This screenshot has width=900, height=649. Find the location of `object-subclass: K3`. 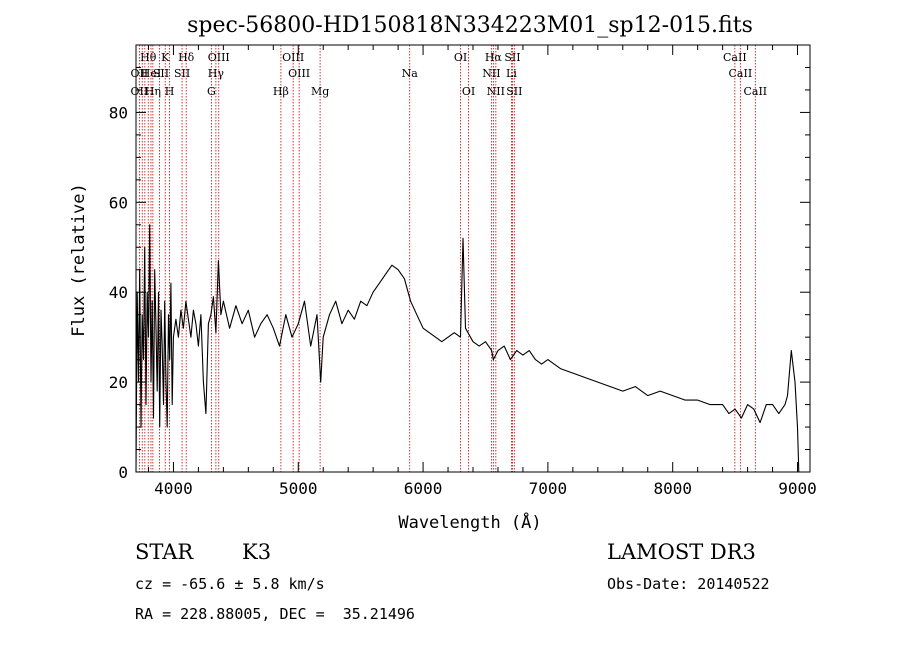

object-subclass: K3 is located at coordinates (257, 552).